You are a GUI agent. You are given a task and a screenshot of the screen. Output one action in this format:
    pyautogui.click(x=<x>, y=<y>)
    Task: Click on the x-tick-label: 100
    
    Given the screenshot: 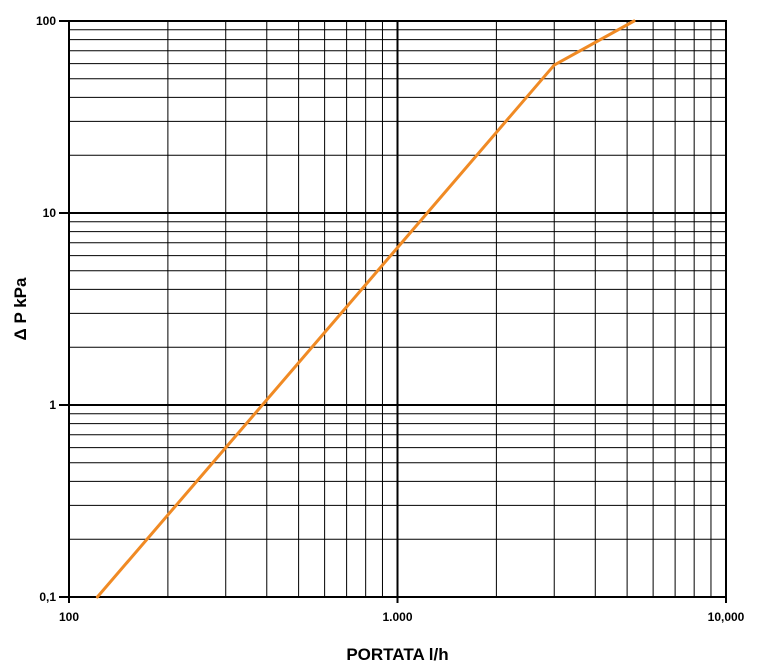 What is the action you would take?
    pyautogui.click(x=69, y=617)
    